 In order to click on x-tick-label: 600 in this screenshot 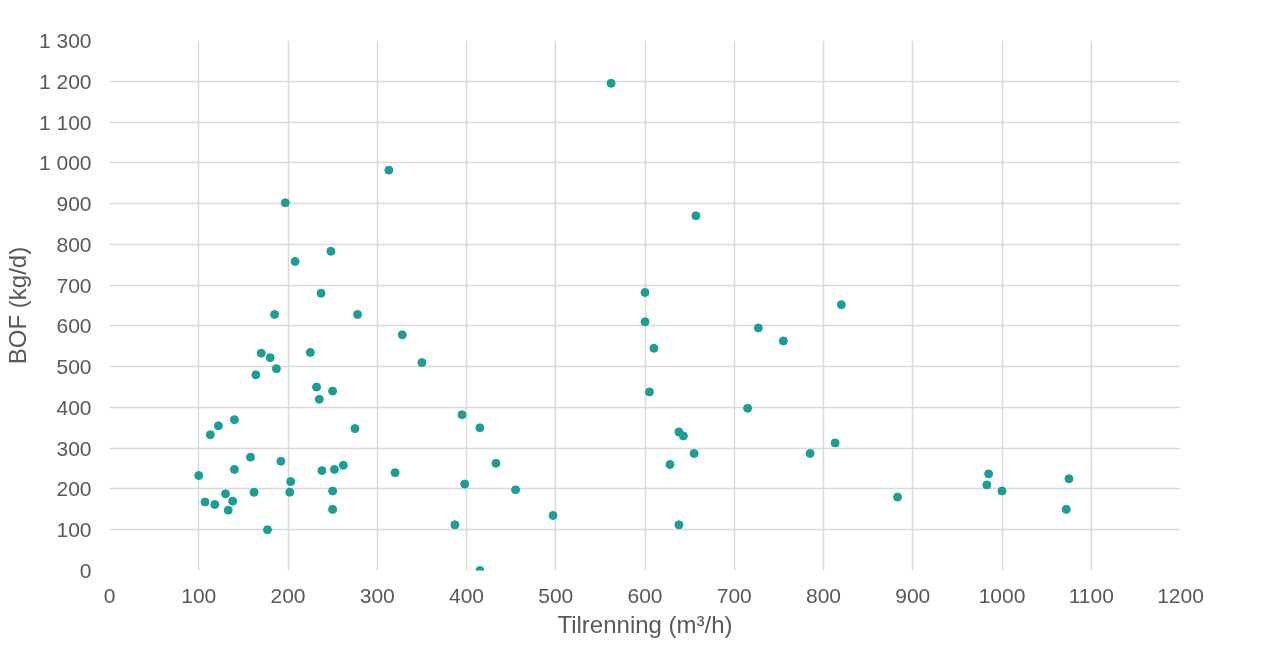, I will do `click(645, 595)`.